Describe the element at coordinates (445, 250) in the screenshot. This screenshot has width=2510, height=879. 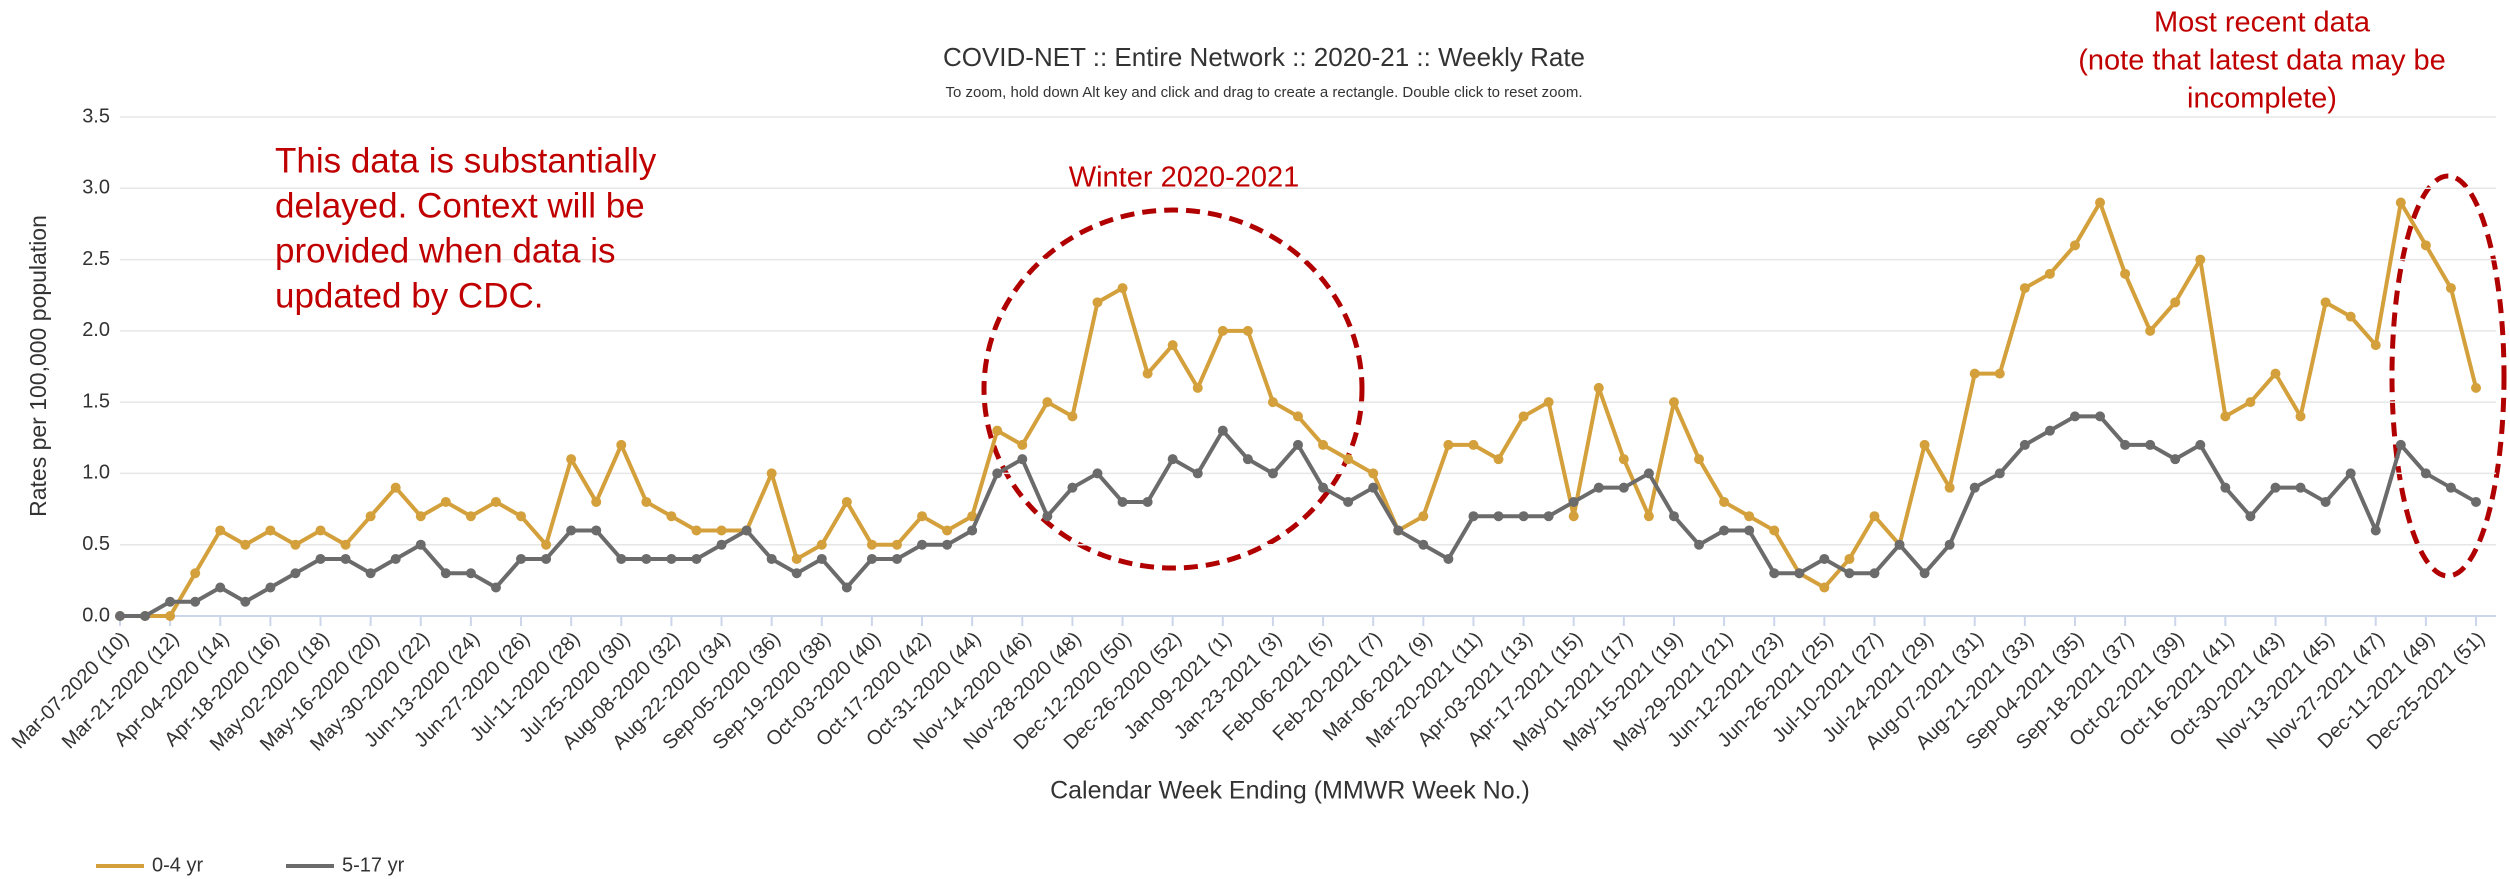
I see `annotation-text: provided when data is` at that location.